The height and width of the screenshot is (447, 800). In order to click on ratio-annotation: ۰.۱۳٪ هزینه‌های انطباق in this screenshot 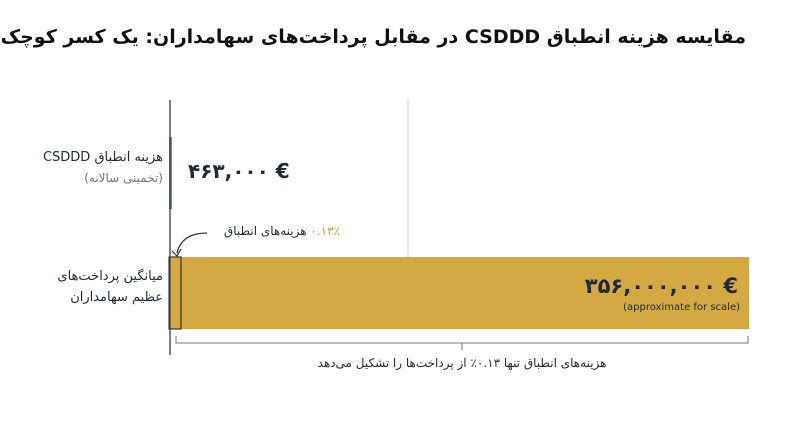, I will do `click(282, 231)`.